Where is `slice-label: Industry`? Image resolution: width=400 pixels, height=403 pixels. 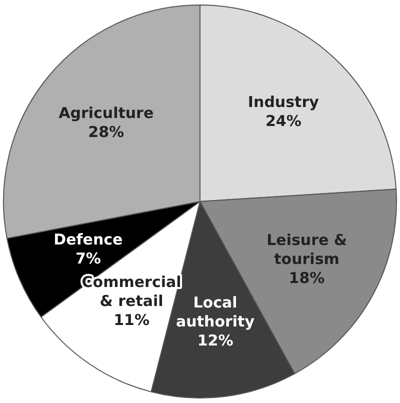
slice-label: Industry is located at coordinates (284, 102).